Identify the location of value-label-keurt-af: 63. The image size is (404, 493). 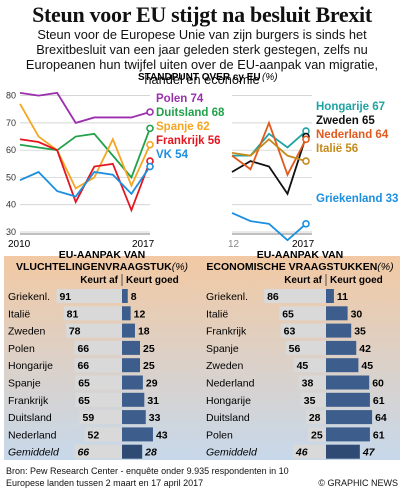
(290, 332).